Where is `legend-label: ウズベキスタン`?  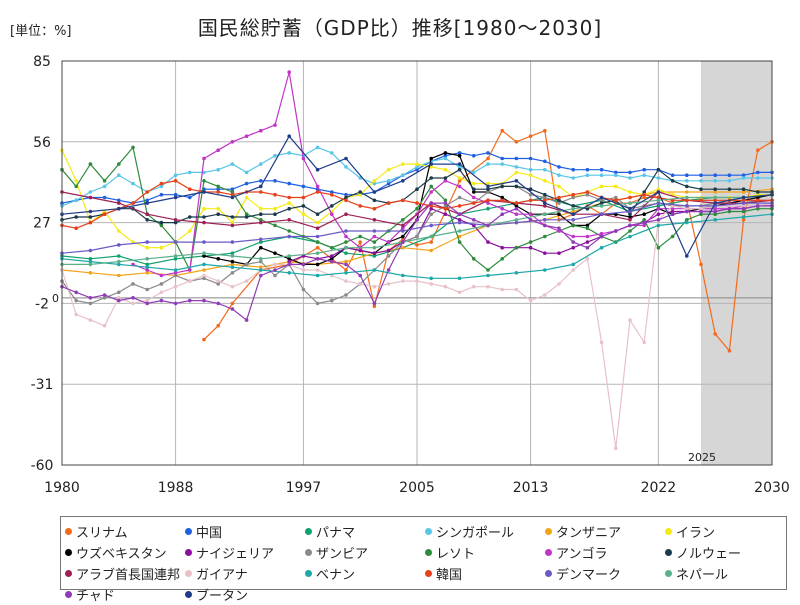 legend-label: ウズベキスタン is located at coordinates (121, 554).